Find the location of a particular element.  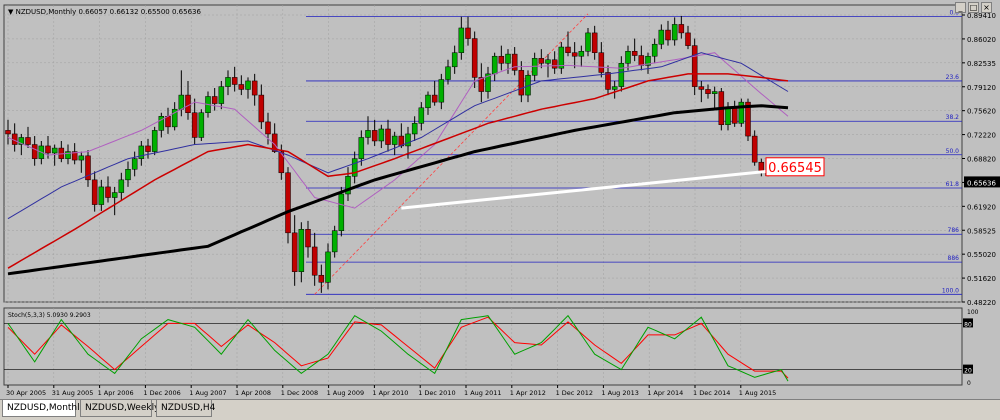

price-label: 0.66545 is located at coordinates (795, 168).